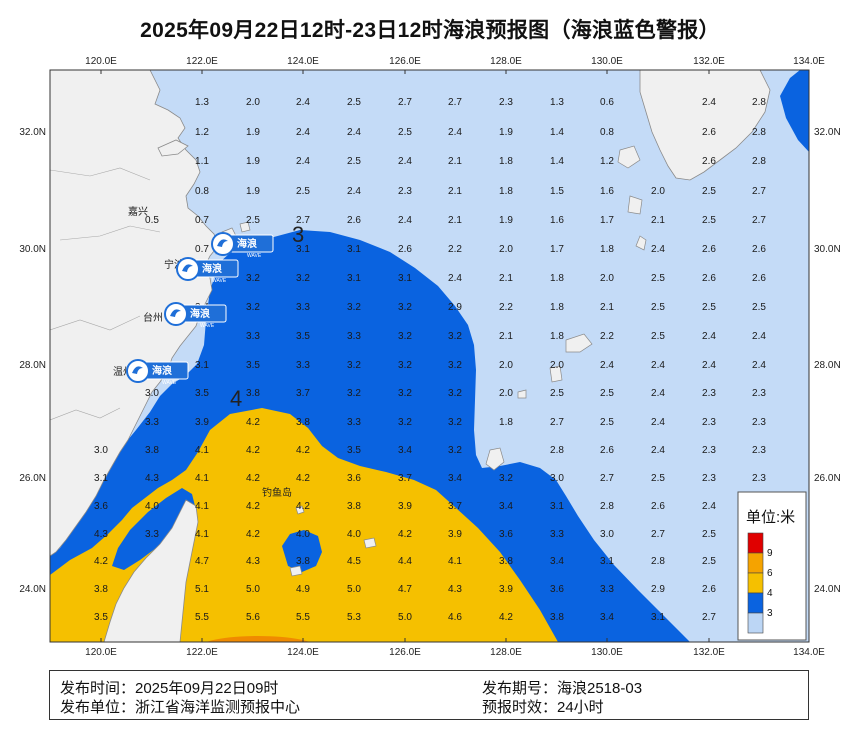  What do you see at coordinates (32, 132) in the screenshot?
I see `lat-tick-left: 32.0N` at bounding box center [32, 132].